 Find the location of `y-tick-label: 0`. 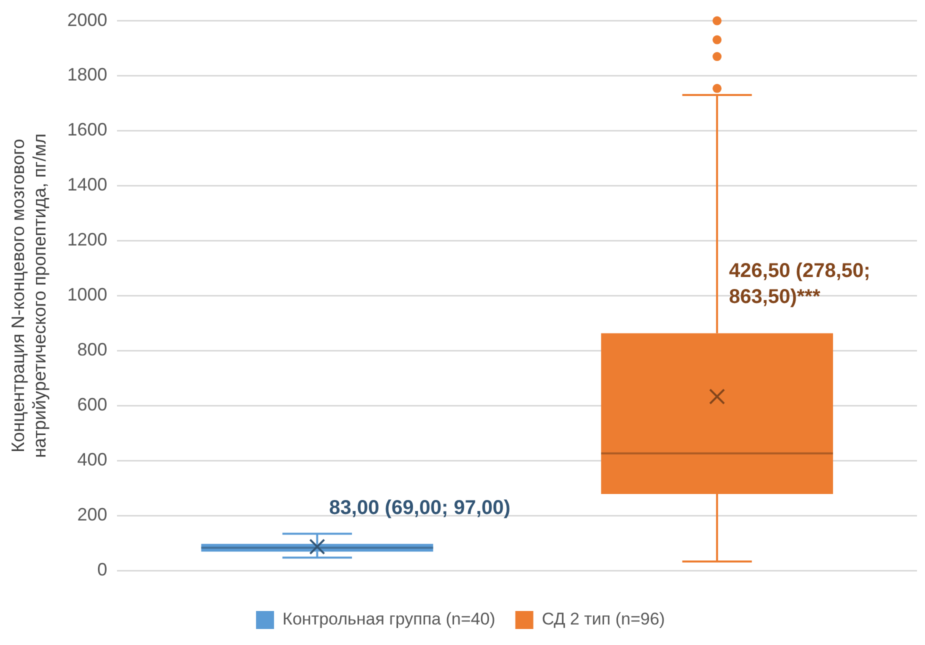

y-tick-label: 0 is located at coordinates (102, 570).